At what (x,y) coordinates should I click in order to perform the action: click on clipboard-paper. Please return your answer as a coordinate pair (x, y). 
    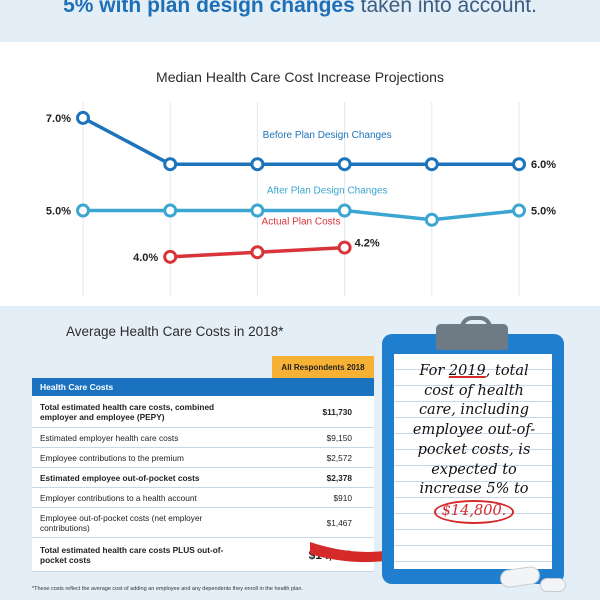
    Looking at the image, I should click on (473, 461).